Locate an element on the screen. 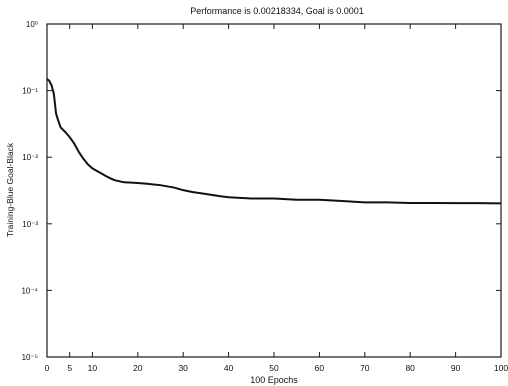 This screenshot has height=386, width=508. x-tick-label: 20 is located at coordinates (138, 368).